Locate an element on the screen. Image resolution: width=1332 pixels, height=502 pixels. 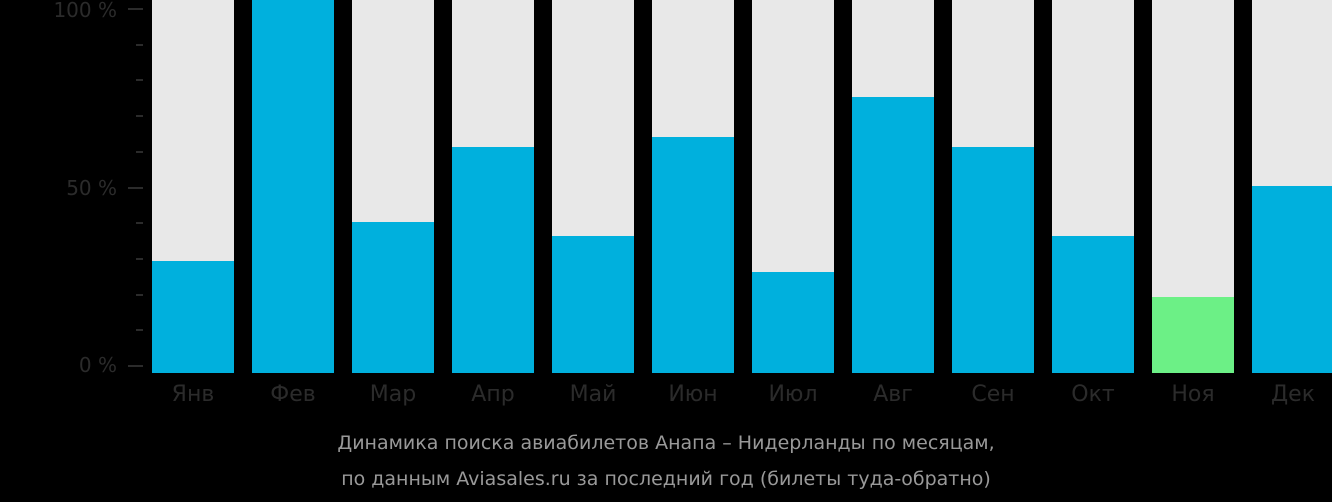
x-label: Май is located at coordinates (593, 394).